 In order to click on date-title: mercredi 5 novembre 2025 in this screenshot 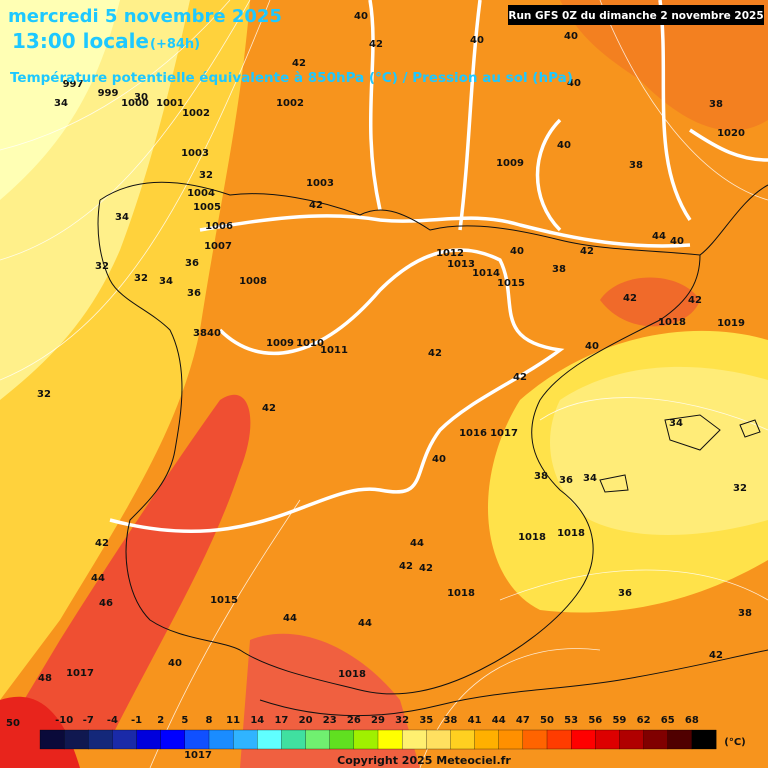, I will do `click(145, 16)`.